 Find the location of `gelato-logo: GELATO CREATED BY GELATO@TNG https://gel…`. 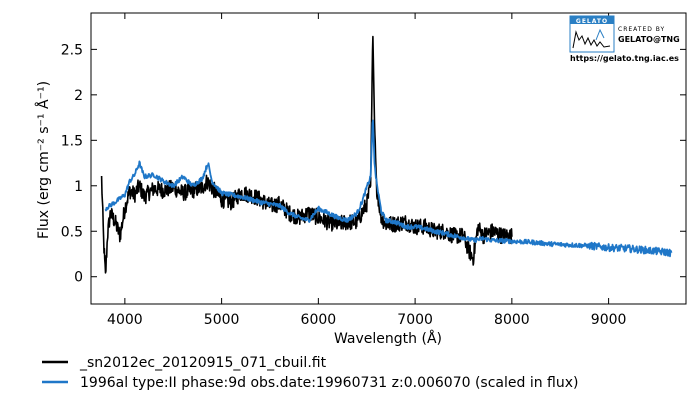

gelato-logo: GELATO CREATED BY GELATO@TNG https://gel… is located at coordinates (624, 39).